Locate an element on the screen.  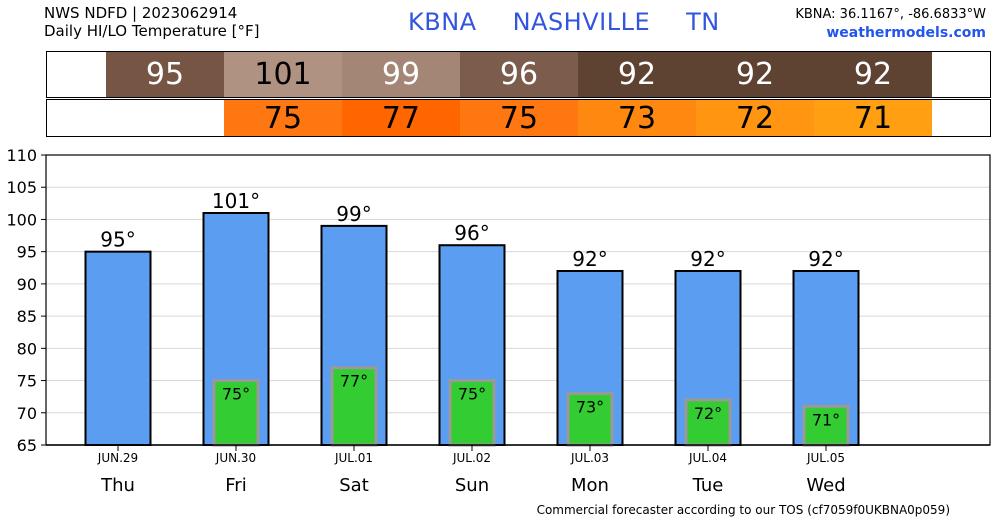
high-temp-cell: 101 is located at coordinates (283, 74).